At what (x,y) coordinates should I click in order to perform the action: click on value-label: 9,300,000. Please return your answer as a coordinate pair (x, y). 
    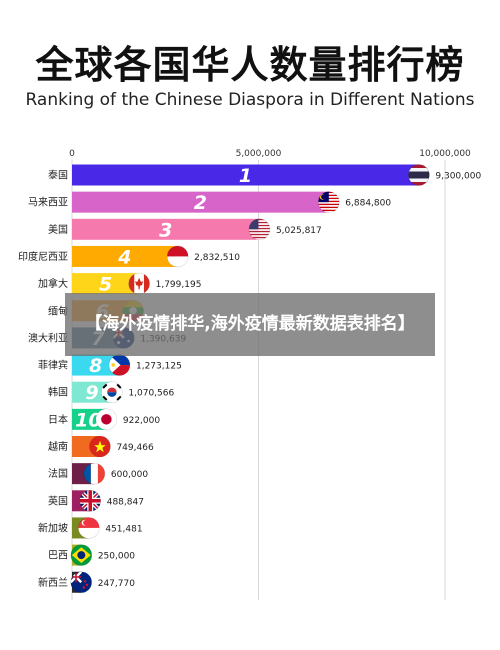
    Looking at the image, I should click on (458, 177).